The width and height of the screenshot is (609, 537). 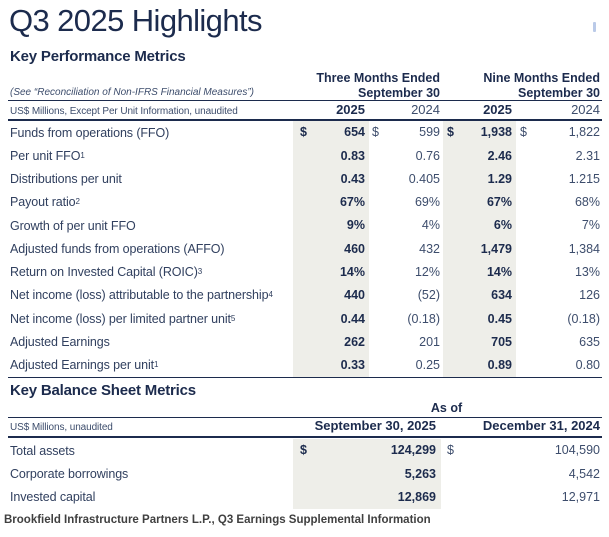 What do you see at coordinates (420, 473) in the screenshot?
I see `cell-value: 5,263` at bounding box center [420, 473].